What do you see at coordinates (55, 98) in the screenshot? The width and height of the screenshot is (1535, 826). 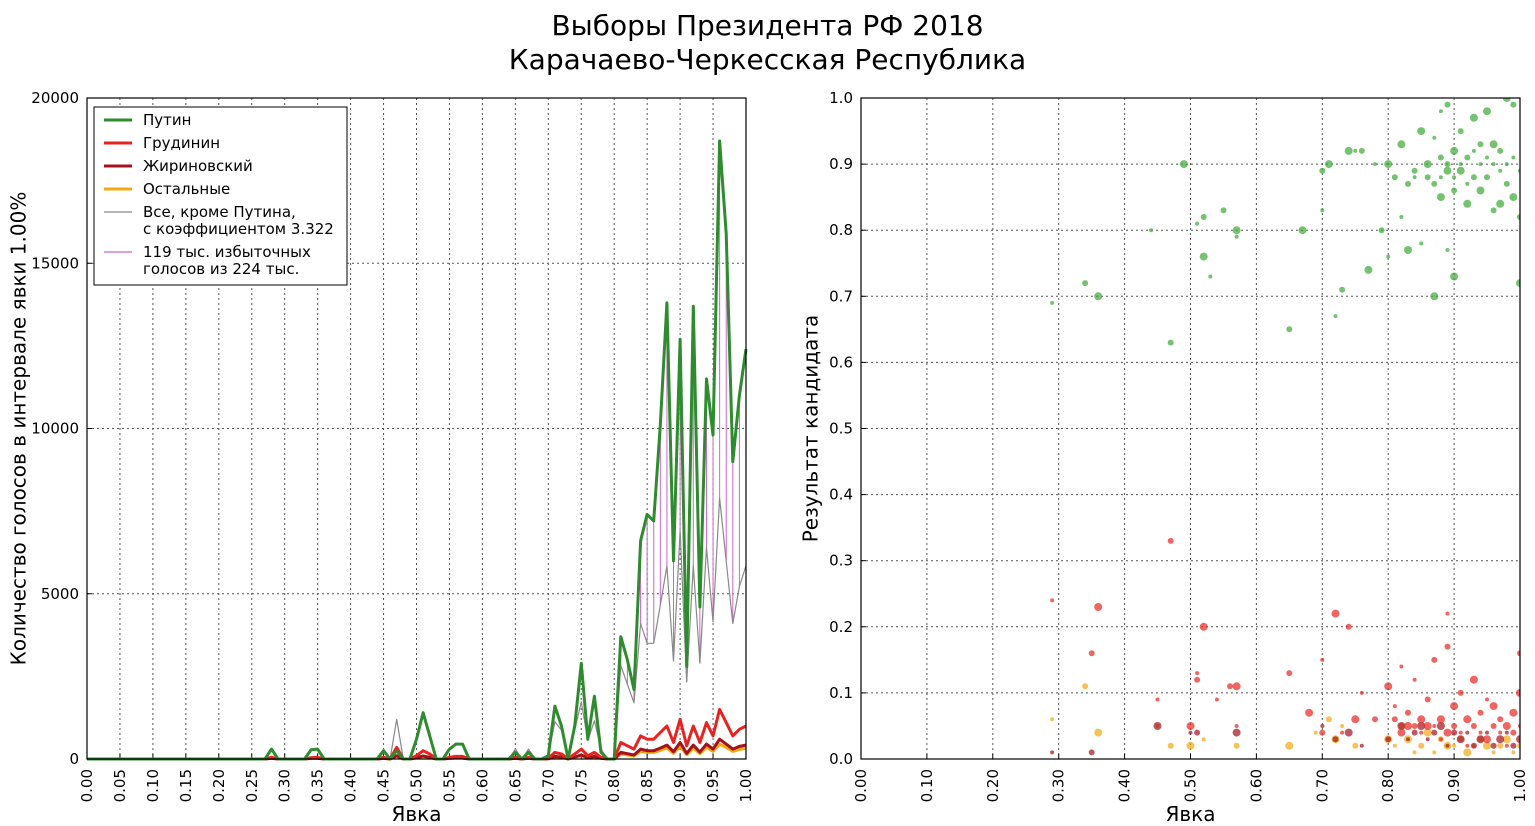 I see `left-y-tick-label: 20000` at bounding box center [55, 98].